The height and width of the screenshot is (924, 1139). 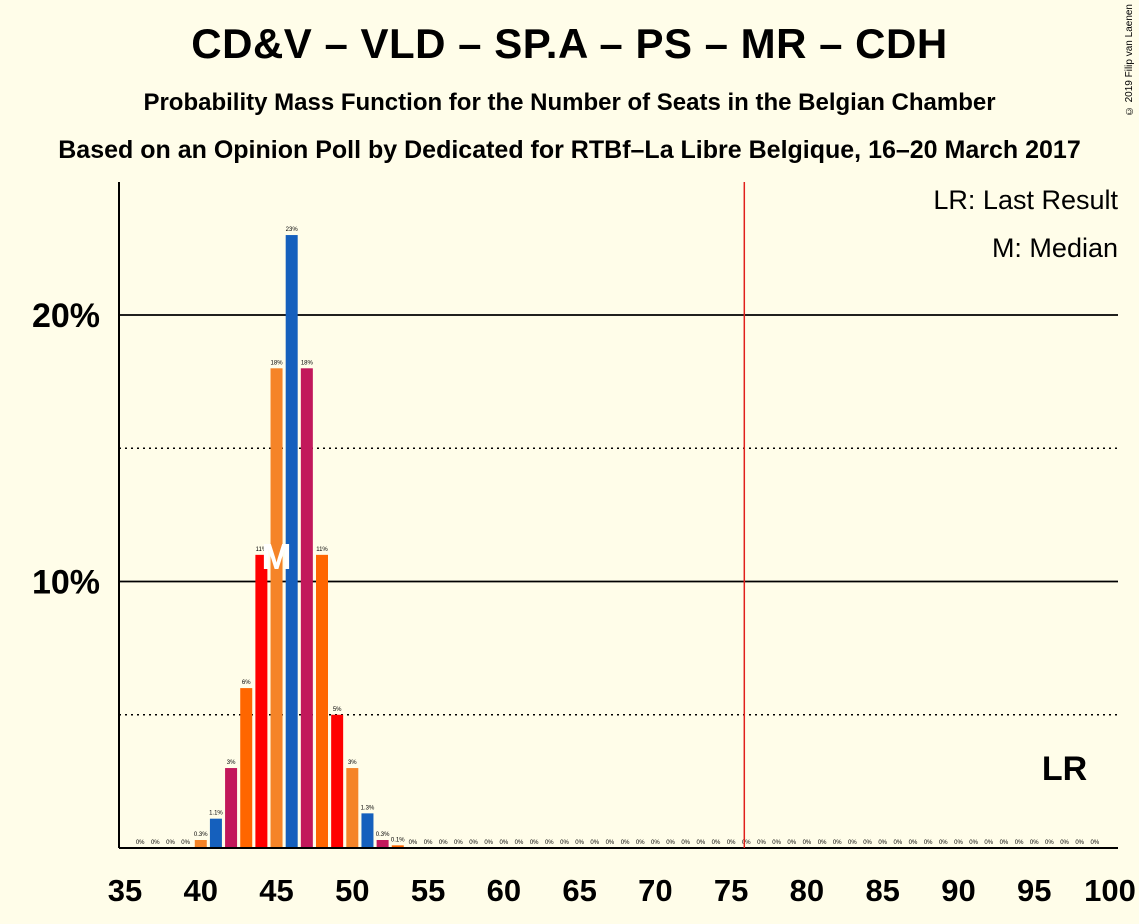 What do you see at coordinates (66, 583) in the screenshot?
I see `y-tick-label: 10%` at bounding box center [66, 583].